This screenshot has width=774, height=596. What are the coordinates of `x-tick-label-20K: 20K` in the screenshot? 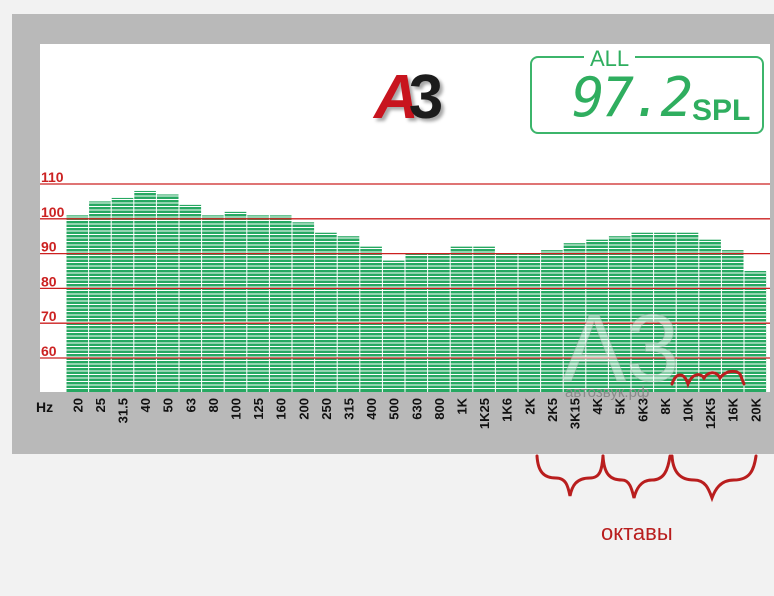 It's located at (755, 409).